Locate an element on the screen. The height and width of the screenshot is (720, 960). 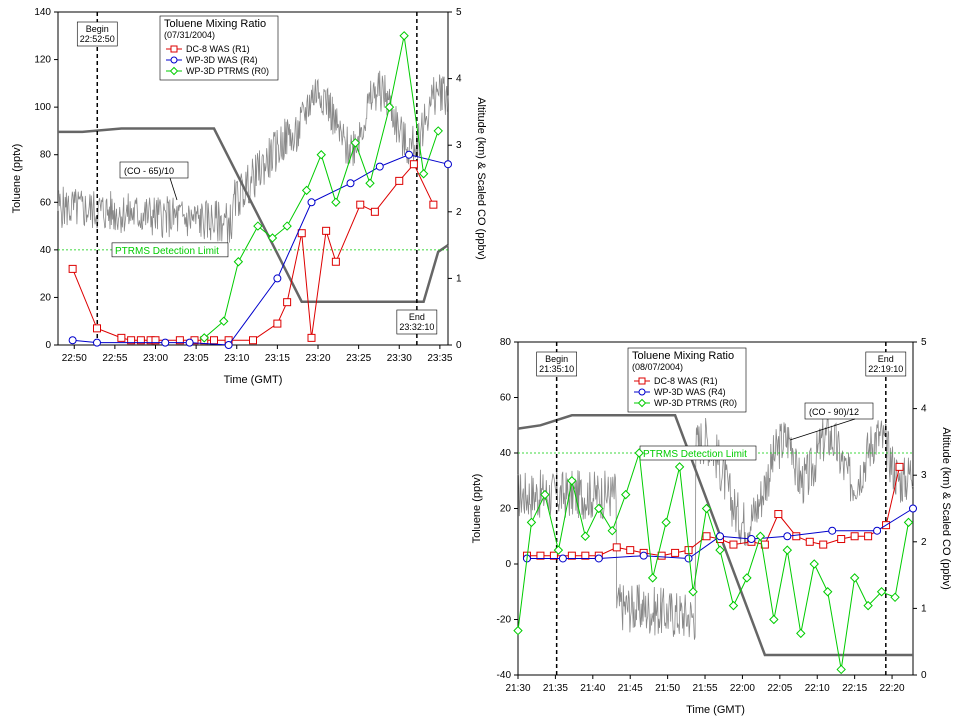
end-marker-box is located at coordinates (417, 322).